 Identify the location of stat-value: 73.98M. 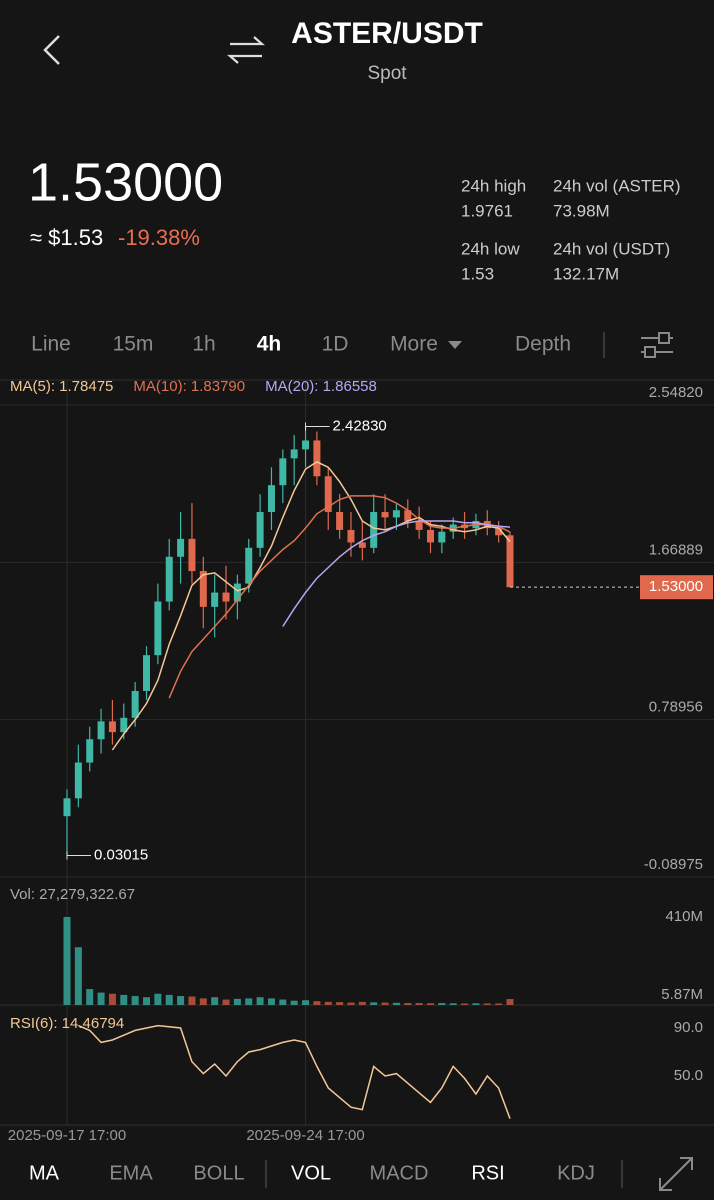
(581, 210).